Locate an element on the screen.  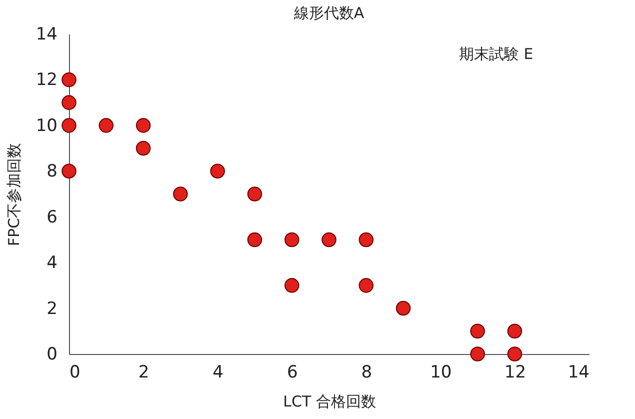
y-tick-label: 0 is located at coordinates (52, 354).